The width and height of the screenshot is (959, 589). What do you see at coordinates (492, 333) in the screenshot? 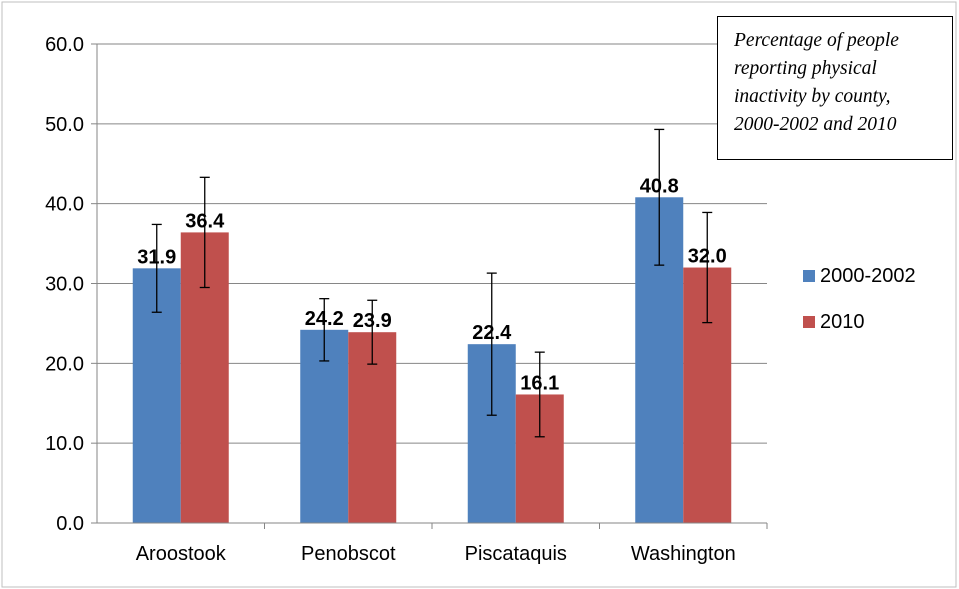
I see `data-label: 22.4` at bounding box center [492, 333].